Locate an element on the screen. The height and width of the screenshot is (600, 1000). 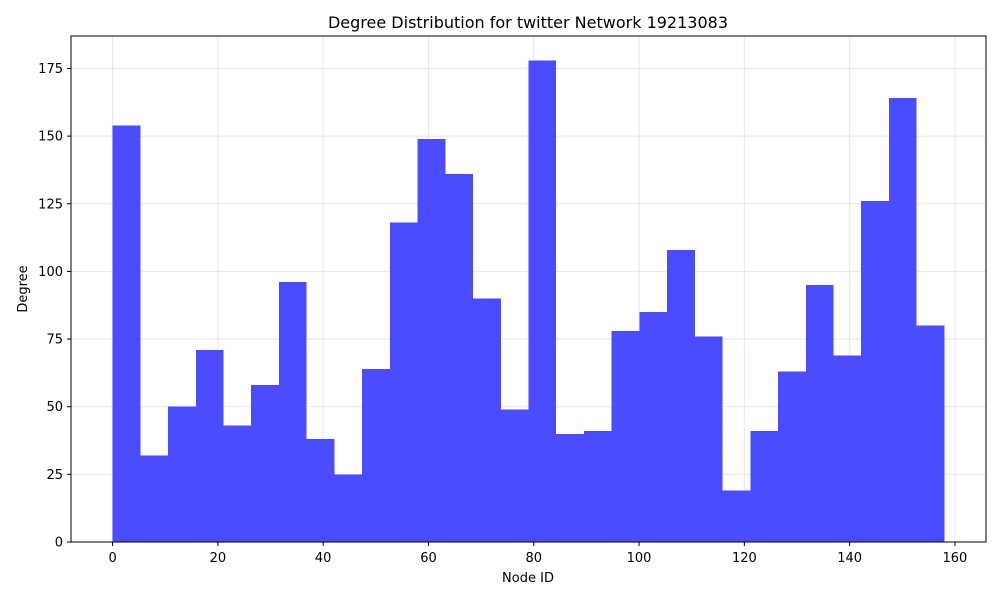
y-tick-label: 100 is located at coordinates (50, 272).